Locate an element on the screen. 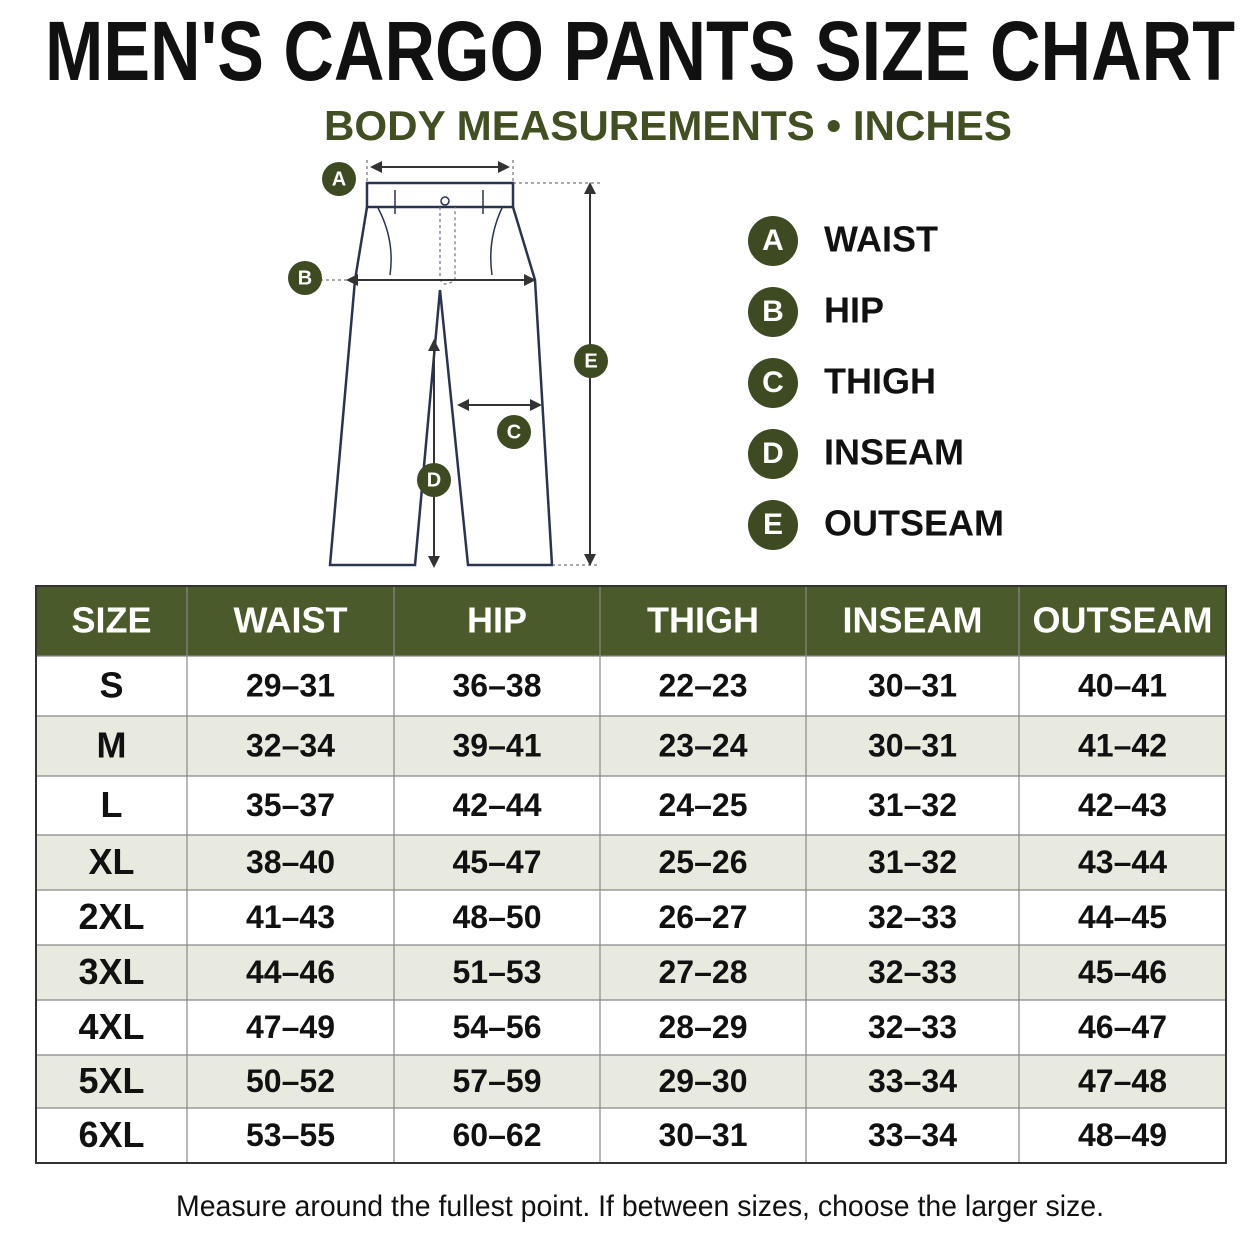  measure-cell: 44–45 is located at coordinates (1122, 917).